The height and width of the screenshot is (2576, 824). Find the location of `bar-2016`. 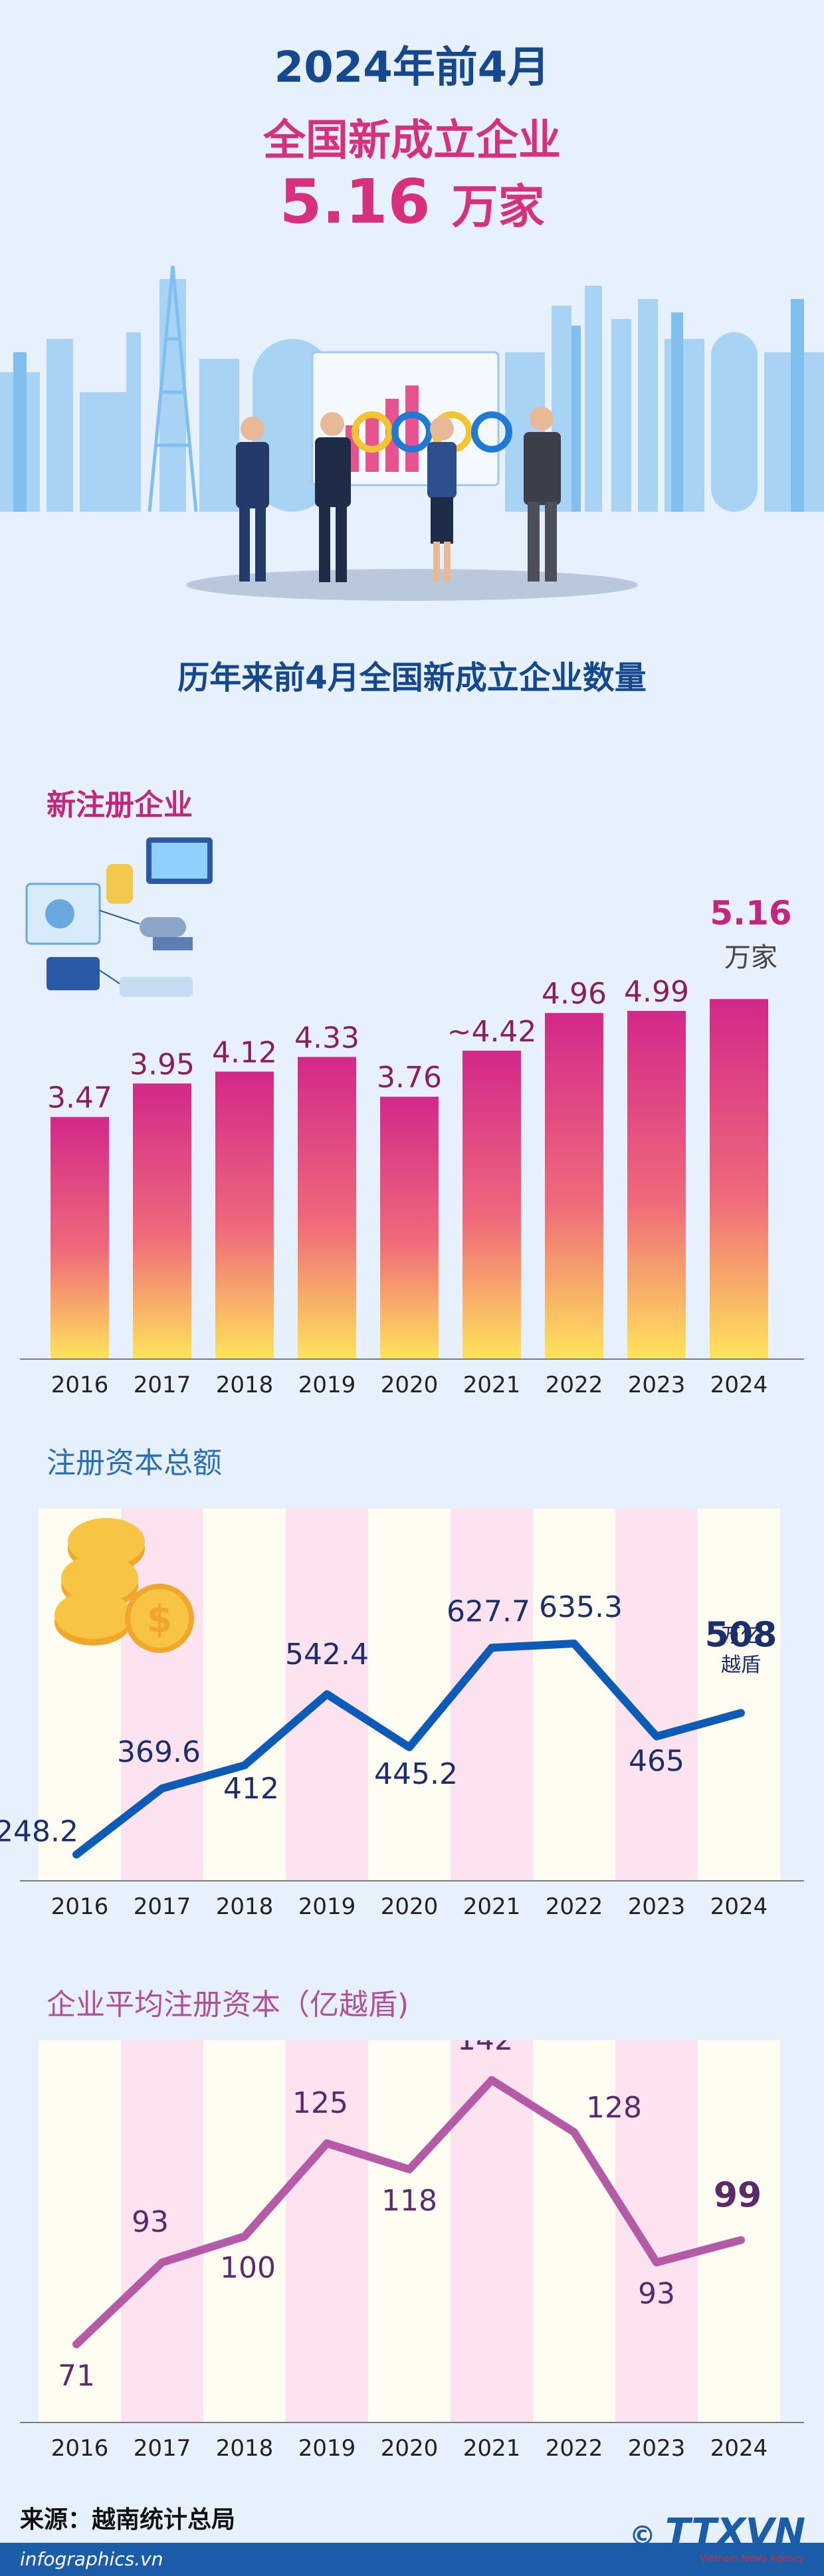

bar-2016 is located at coordinates (80, 1238).